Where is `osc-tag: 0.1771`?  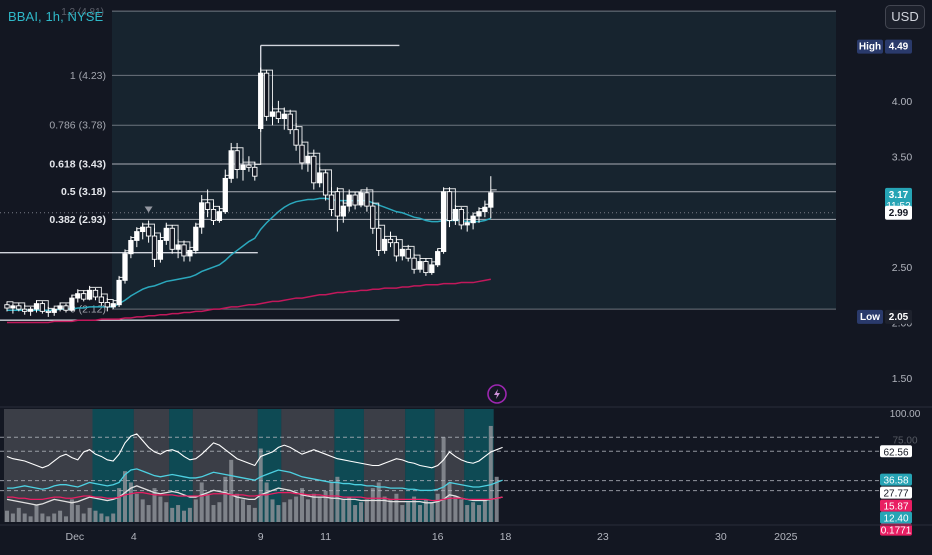 osc-tag: 0.1771 is located at coordinates (896, 531).